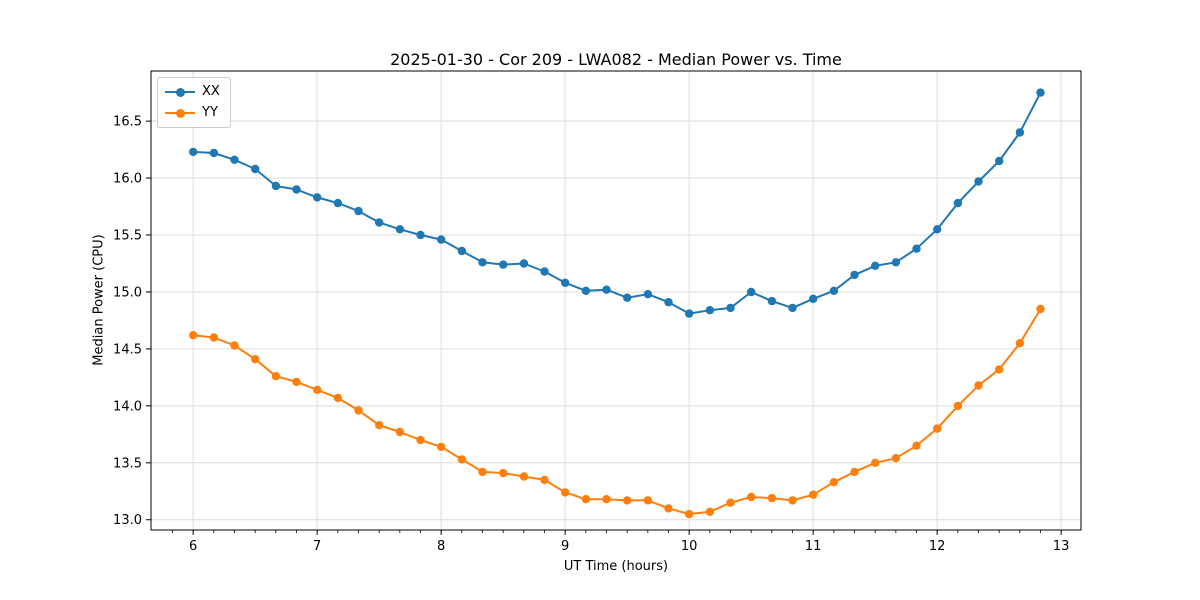  What do you see at coordinates (127, 122) in the screenshot?
I see `y-tick-label: 16.5` at bounding box center [127, 122].